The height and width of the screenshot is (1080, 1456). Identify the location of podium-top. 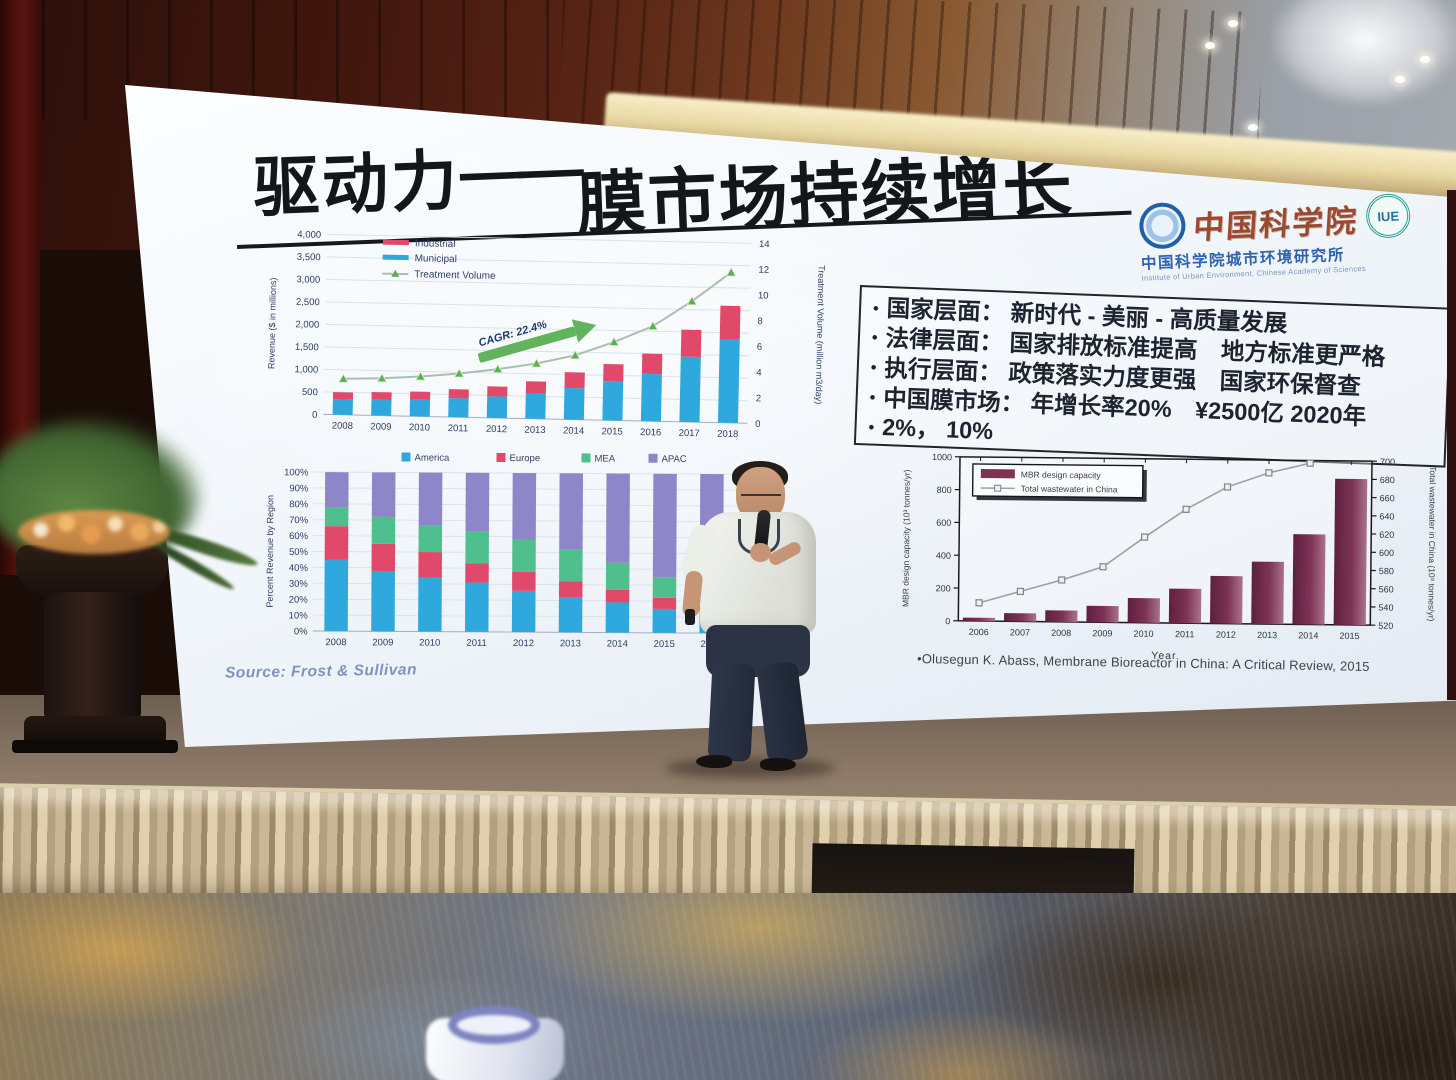
(92, 573).